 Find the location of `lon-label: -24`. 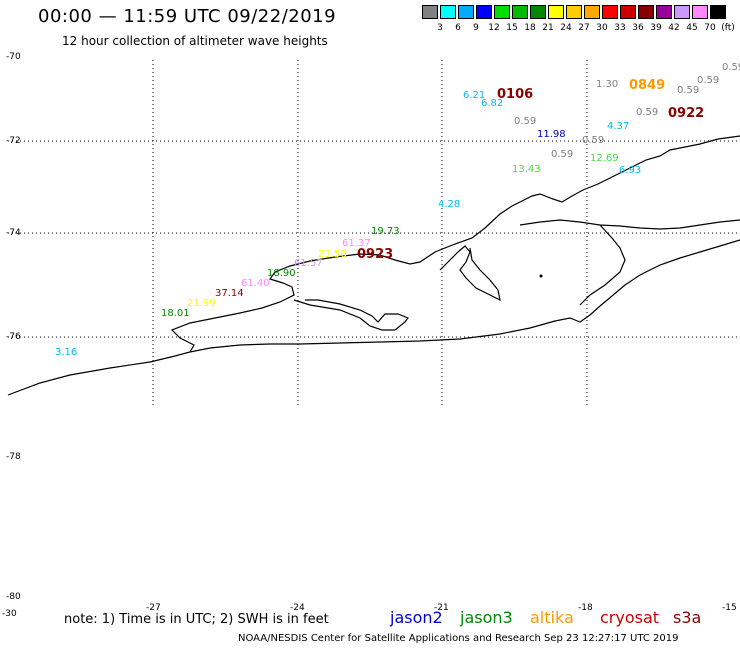

lon-label: -24 is located at coordinates (297, 608).